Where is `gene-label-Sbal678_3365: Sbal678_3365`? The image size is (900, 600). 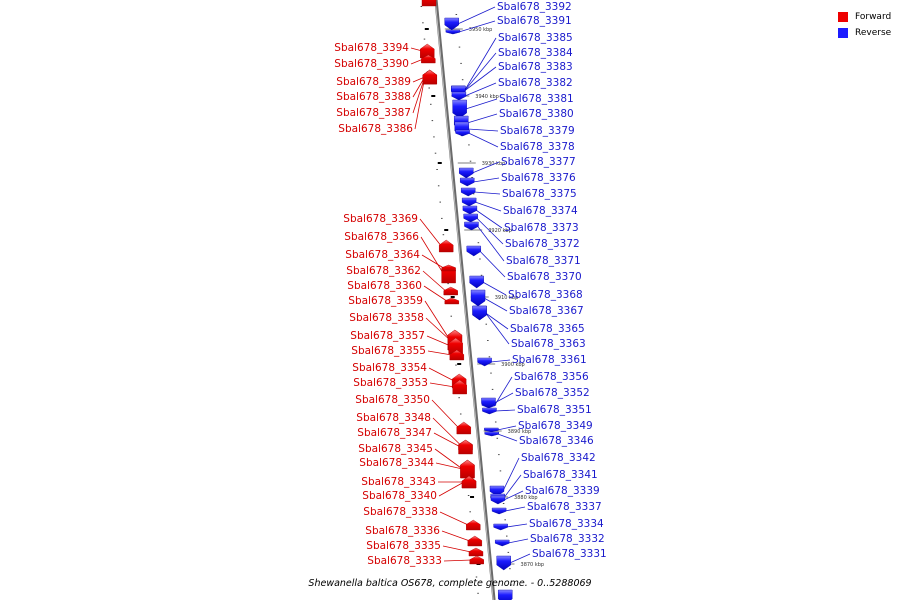 gene-label-Sbal678_3365: Sbal678_3365 is located at coordinates (547, 329).